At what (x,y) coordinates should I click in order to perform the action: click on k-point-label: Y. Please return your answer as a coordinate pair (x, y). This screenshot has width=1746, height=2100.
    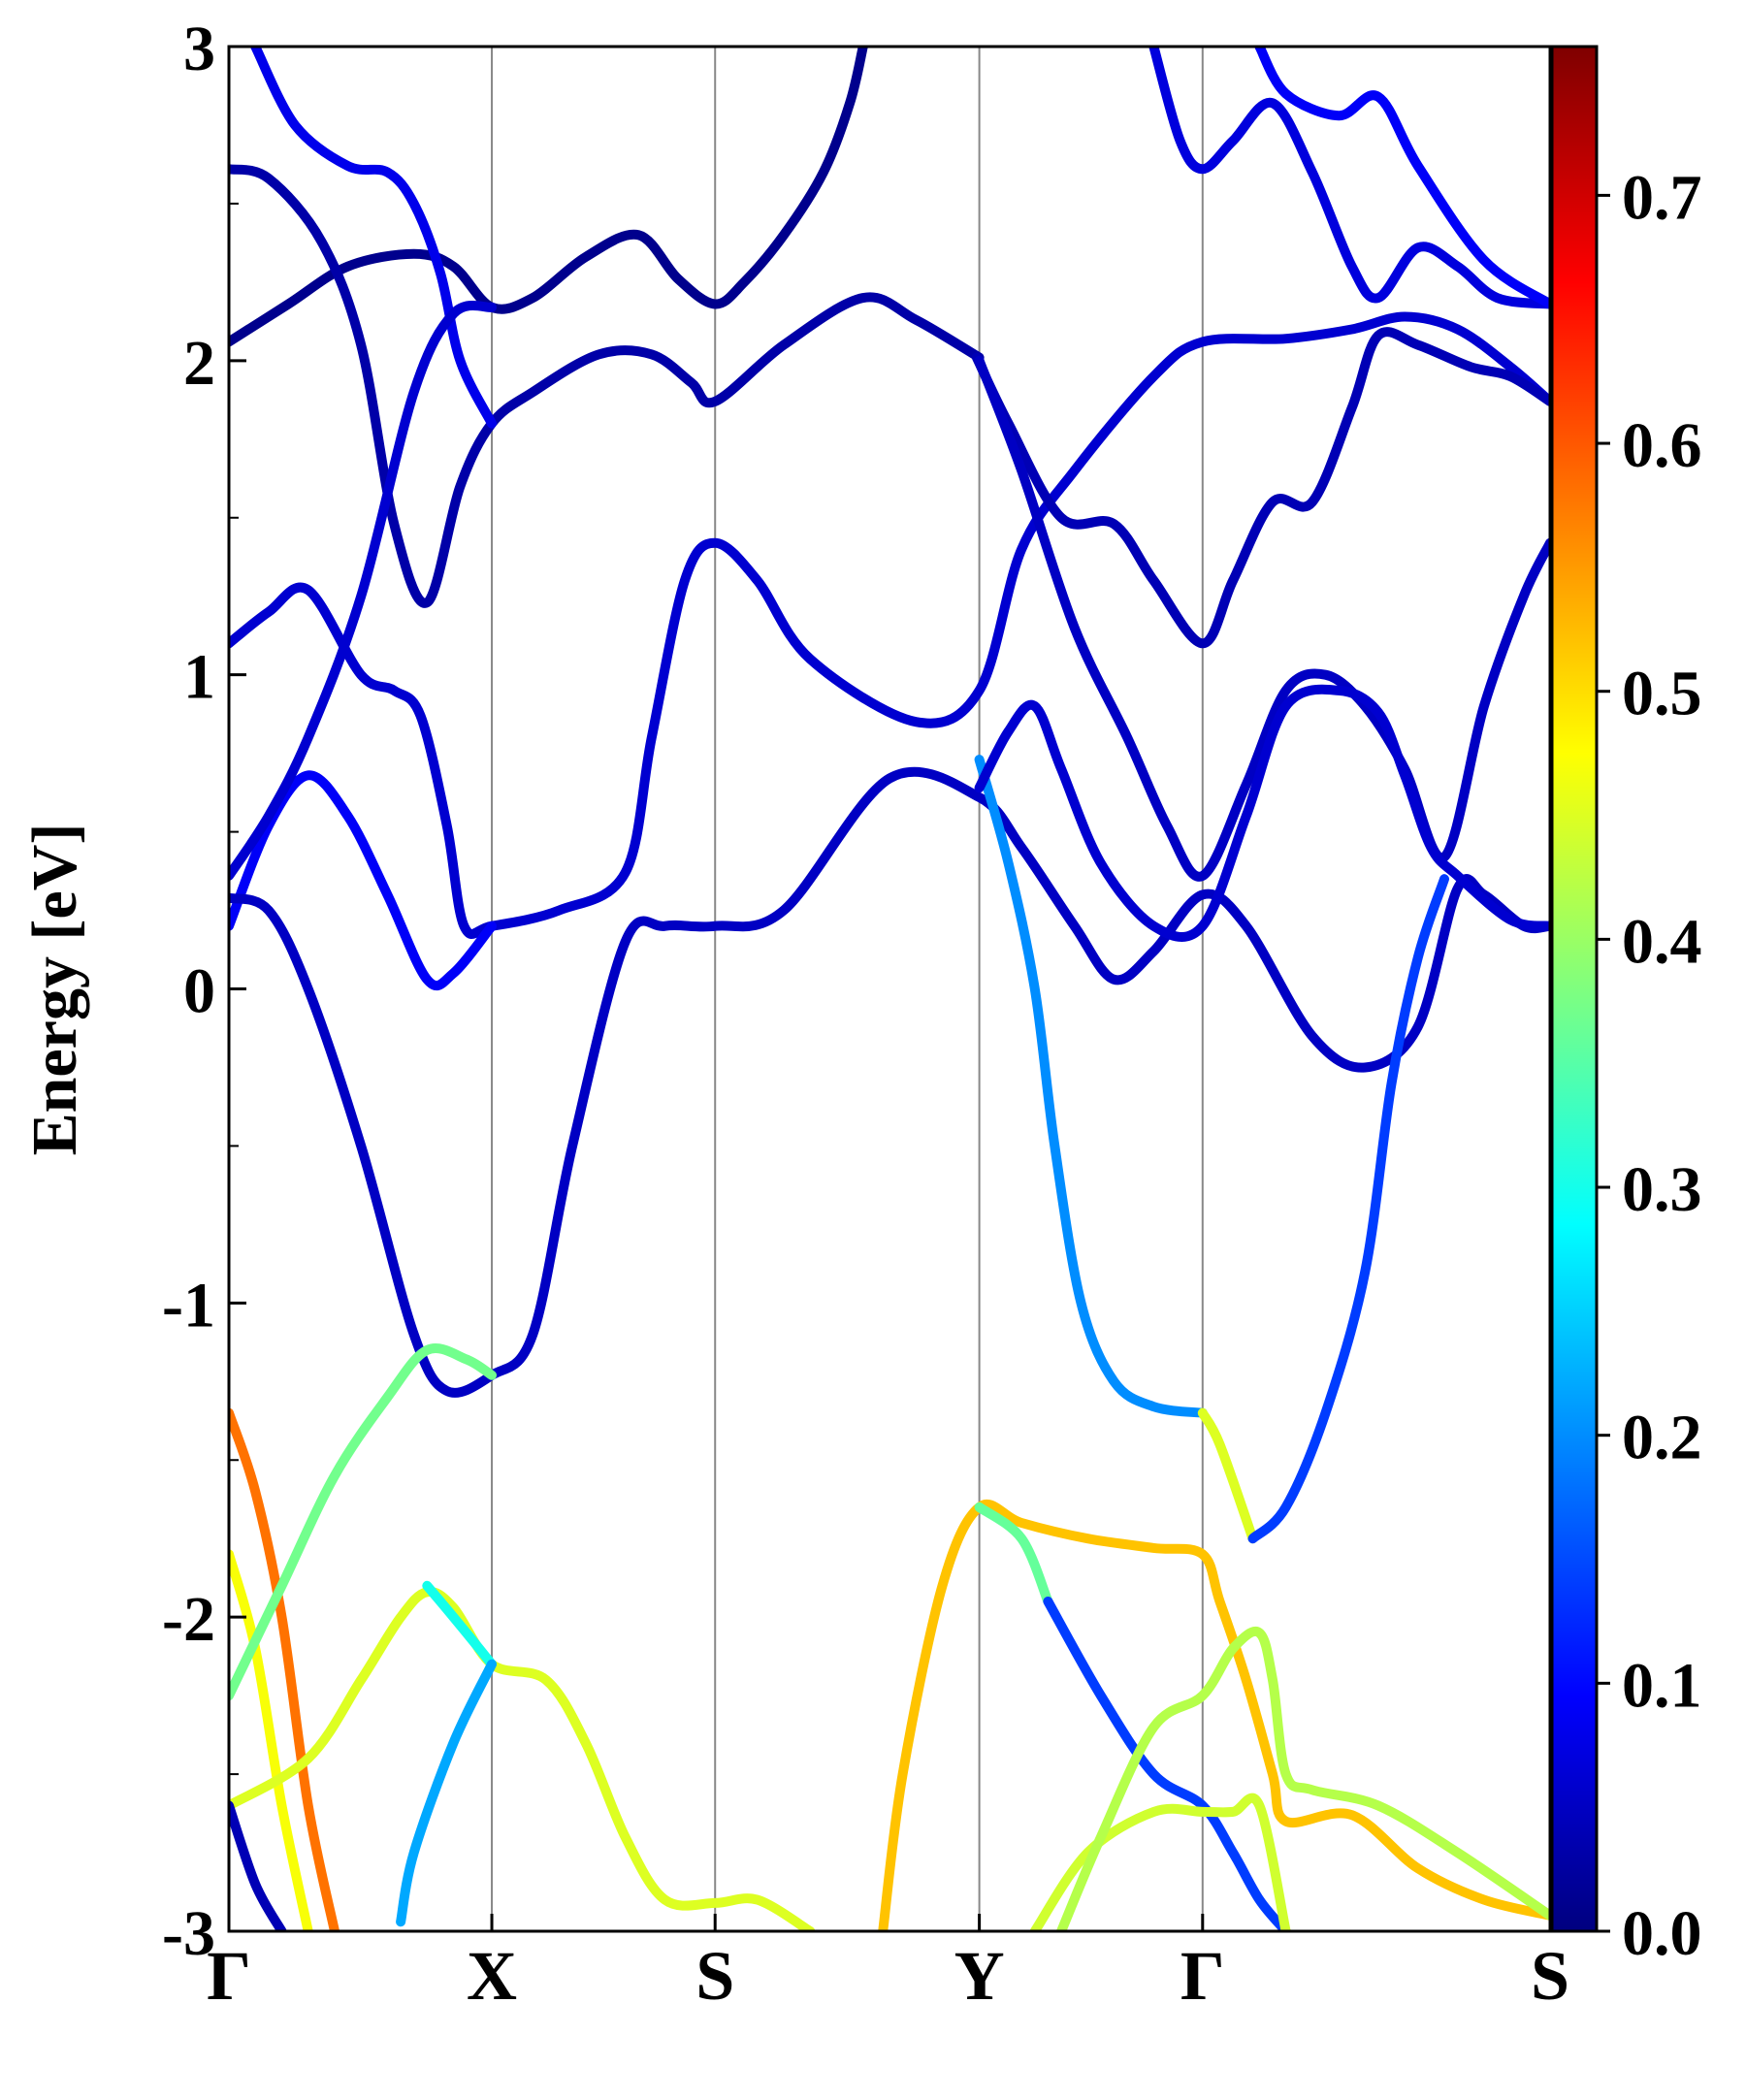
    Looking at the image, I should click on (979, 1976).